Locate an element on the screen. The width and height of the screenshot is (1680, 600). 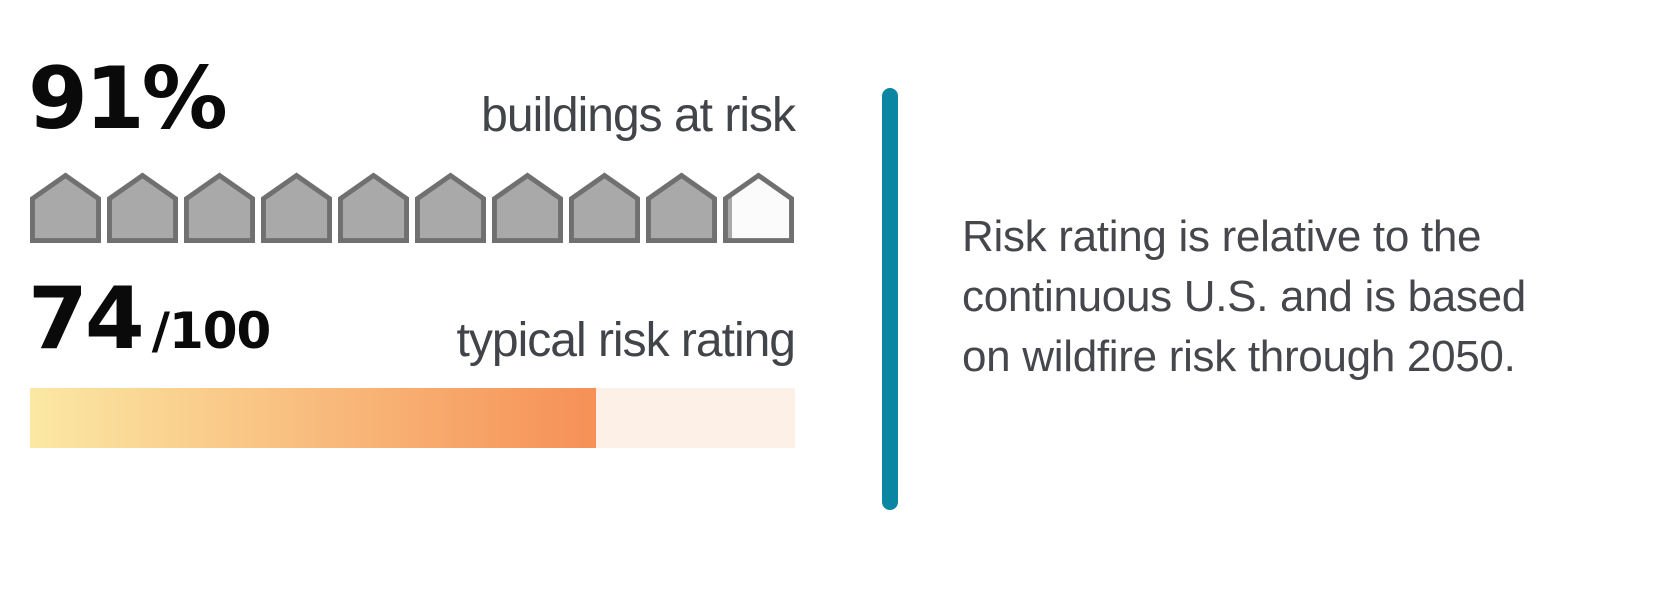
note-line: Risk rating is relative to the is located at coordinates (1222, 236).